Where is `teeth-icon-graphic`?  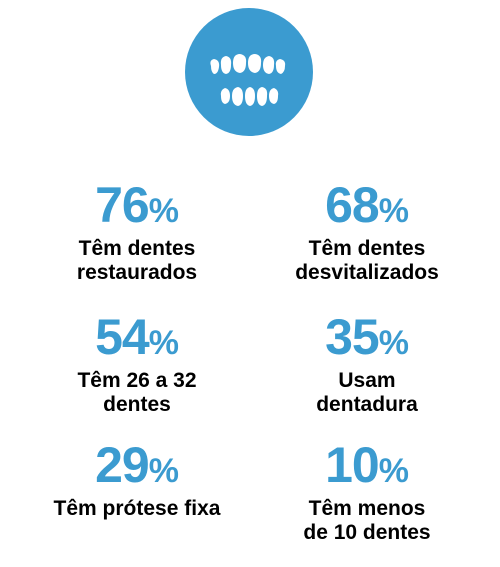 teeth-icon-graphic is located at coordinates (249, 72).